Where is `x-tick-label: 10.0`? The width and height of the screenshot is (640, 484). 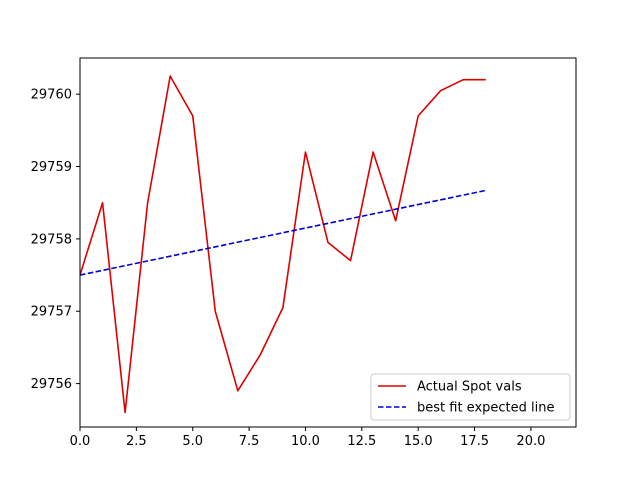
x-tick-label: 10.0 is located at coordinates (305, 441).